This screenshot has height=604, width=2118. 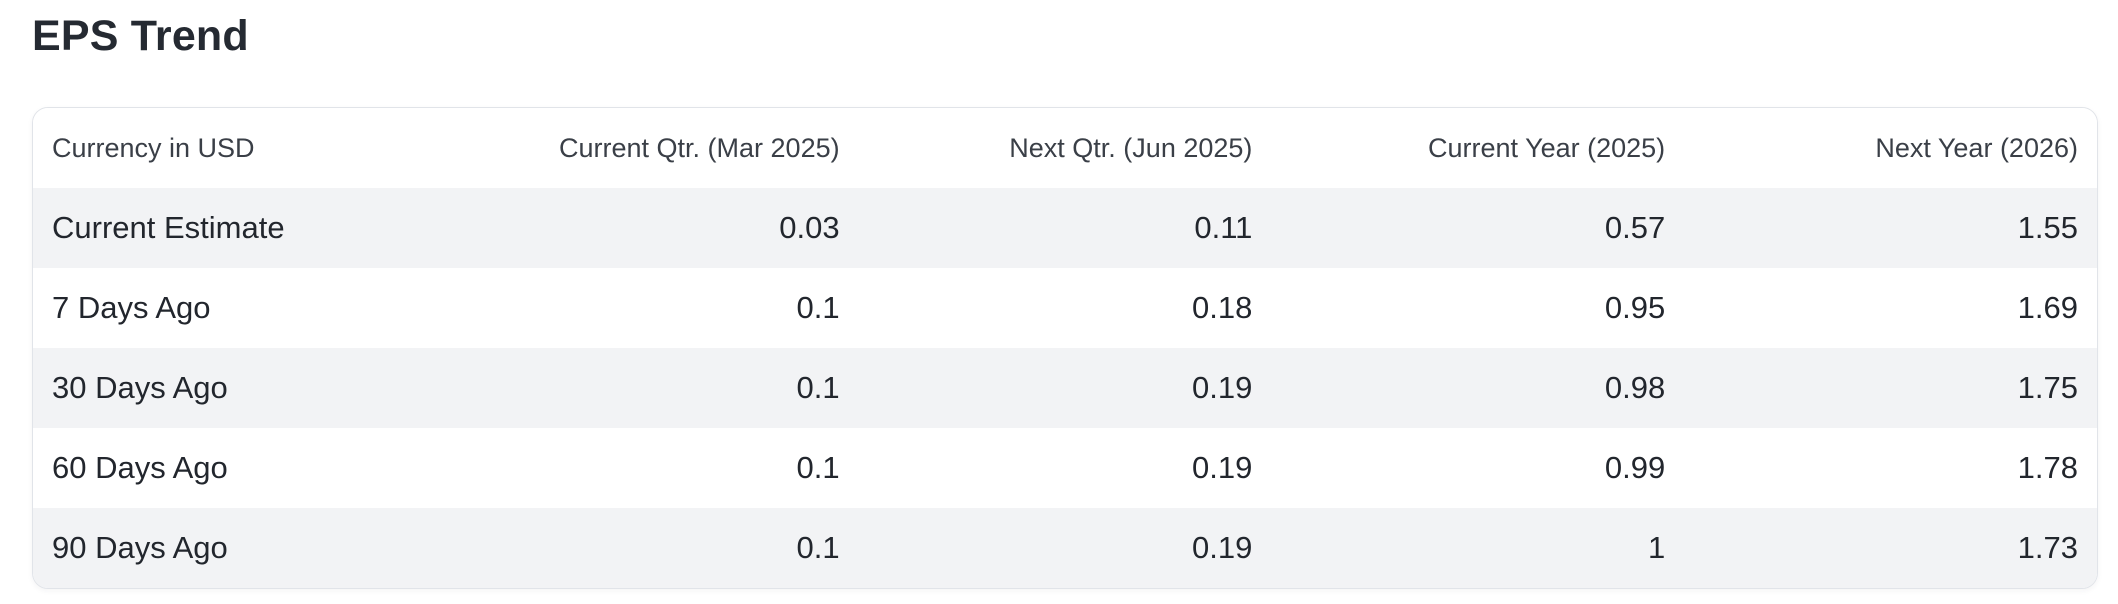 What do you see at coordinates (1656, 547) in the screenshot?
I see `cell-value: 1` at bounding box center [1656, 547].